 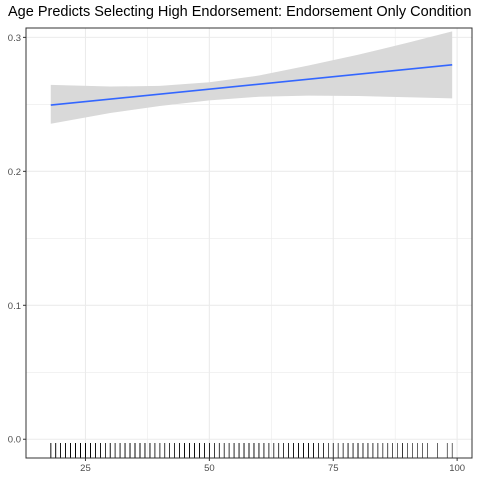 What do you see at coordinates (85, 468) in the screenshot?
I see `x-tick-label: 25` at bounding box center [85, 468].